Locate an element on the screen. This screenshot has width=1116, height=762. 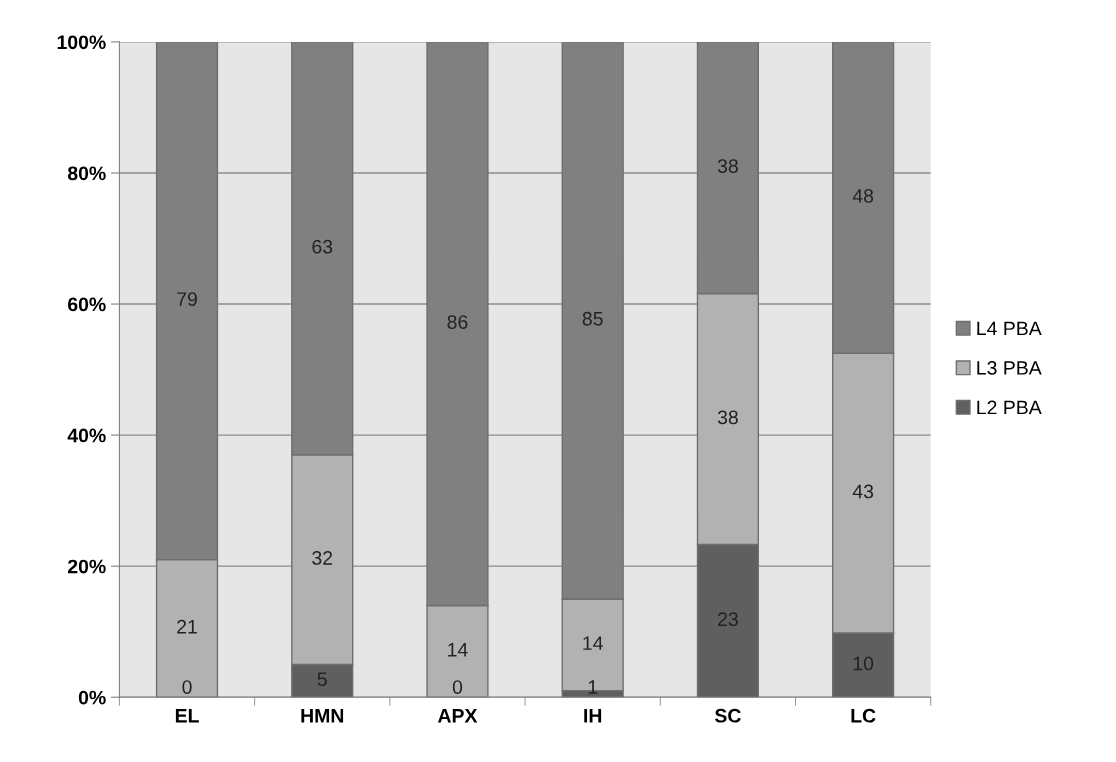
data-label: 43 is located at coordinates (863, 491).